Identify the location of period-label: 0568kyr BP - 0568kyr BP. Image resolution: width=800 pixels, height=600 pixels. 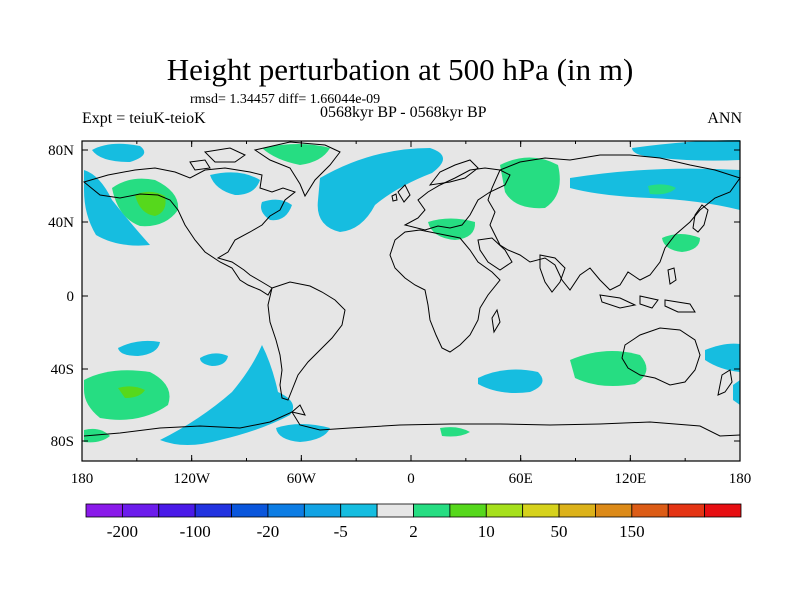
(403, 112).